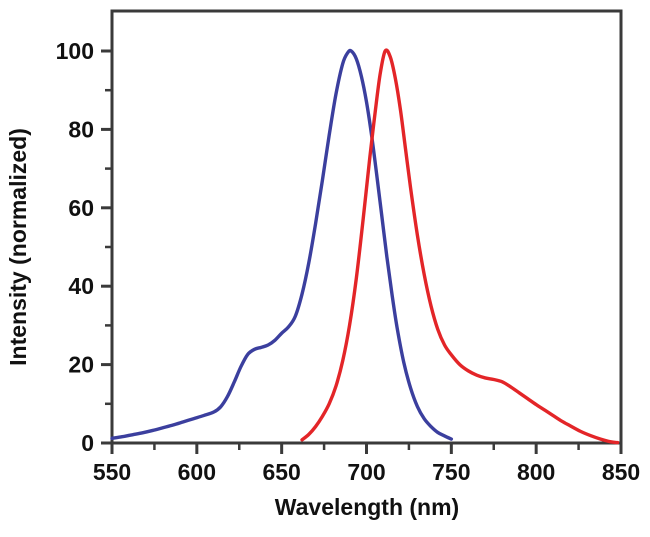 The image size is (650, 537). I want to click on x-tick-label: 600, so click(197, 472).